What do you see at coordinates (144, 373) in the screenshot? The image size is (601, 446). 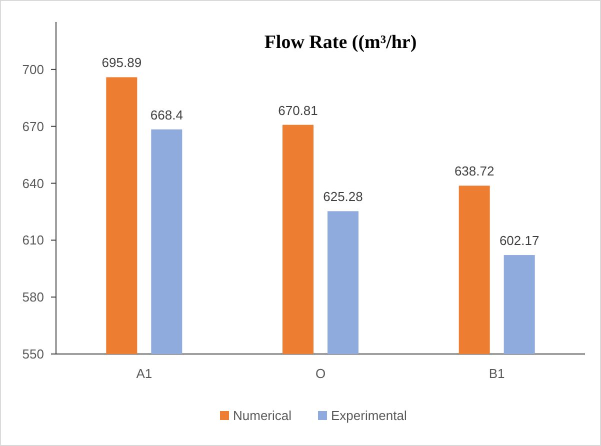 I see `x-tick-label: A1` at bounding box center [144, 373].